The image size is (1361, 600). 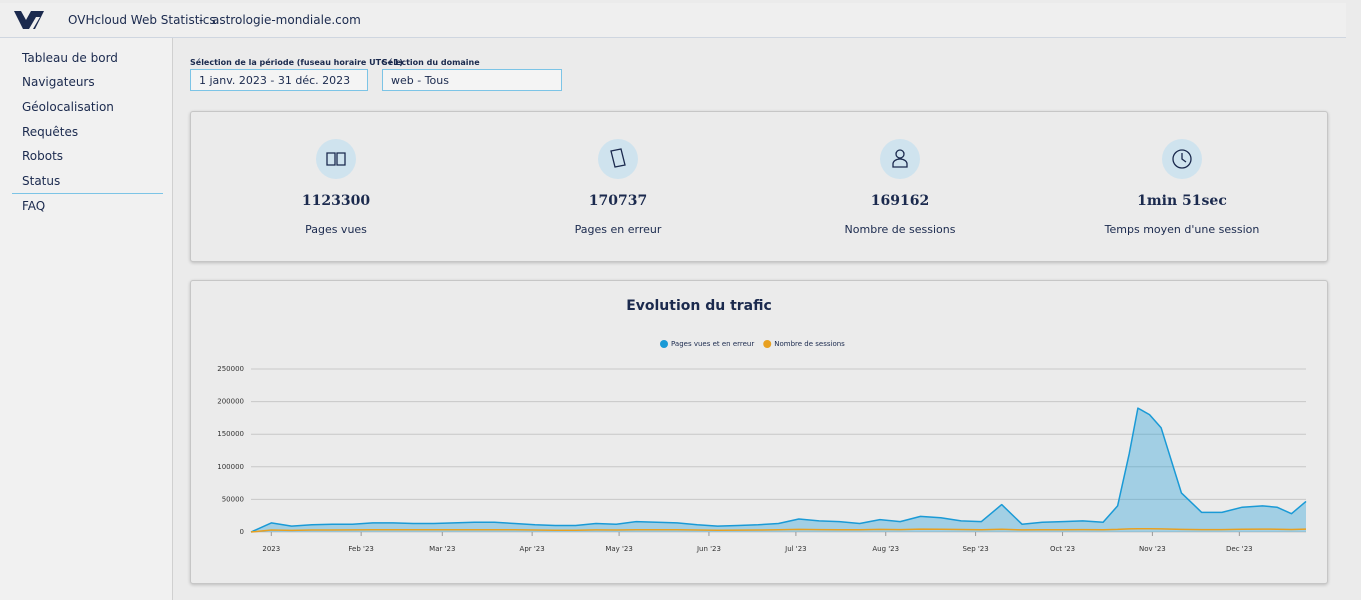 I want to click on y-tick-label: 0, so click(x=242, y=532).